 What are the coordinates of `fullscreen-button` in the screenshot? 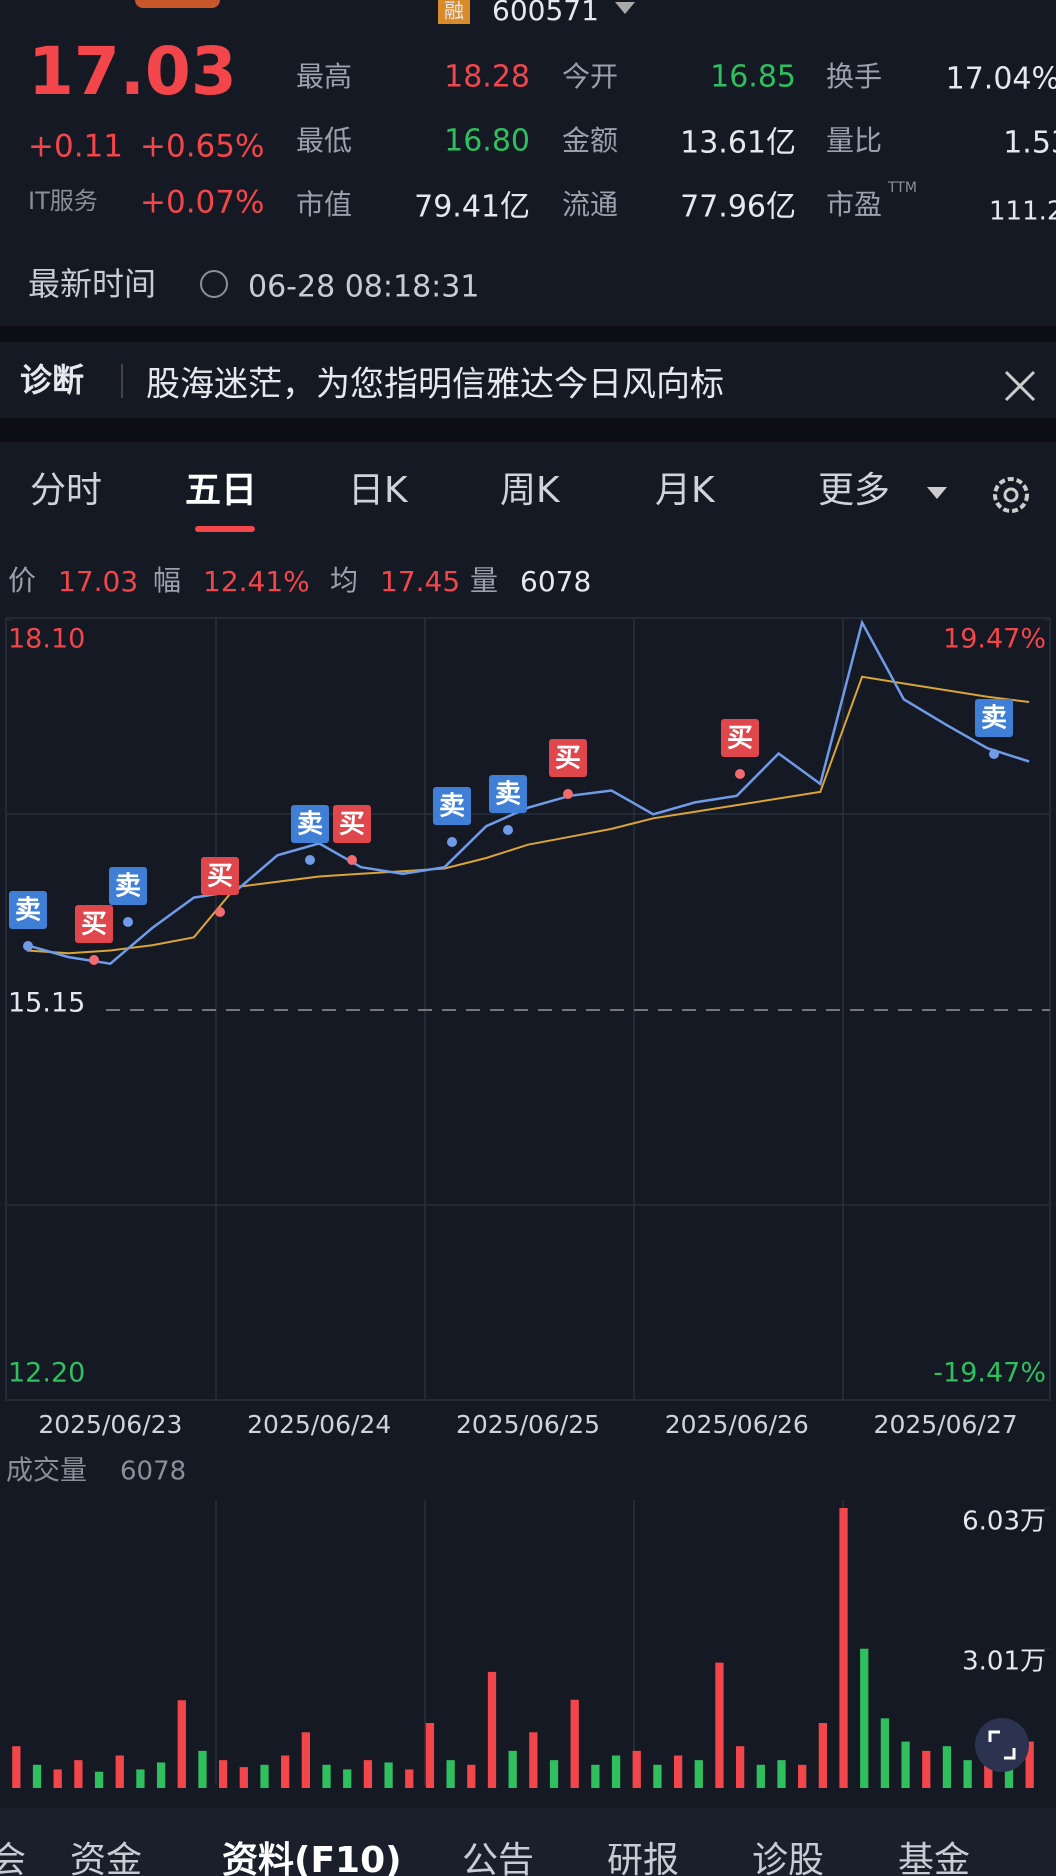 It's located at (1002, 1745).